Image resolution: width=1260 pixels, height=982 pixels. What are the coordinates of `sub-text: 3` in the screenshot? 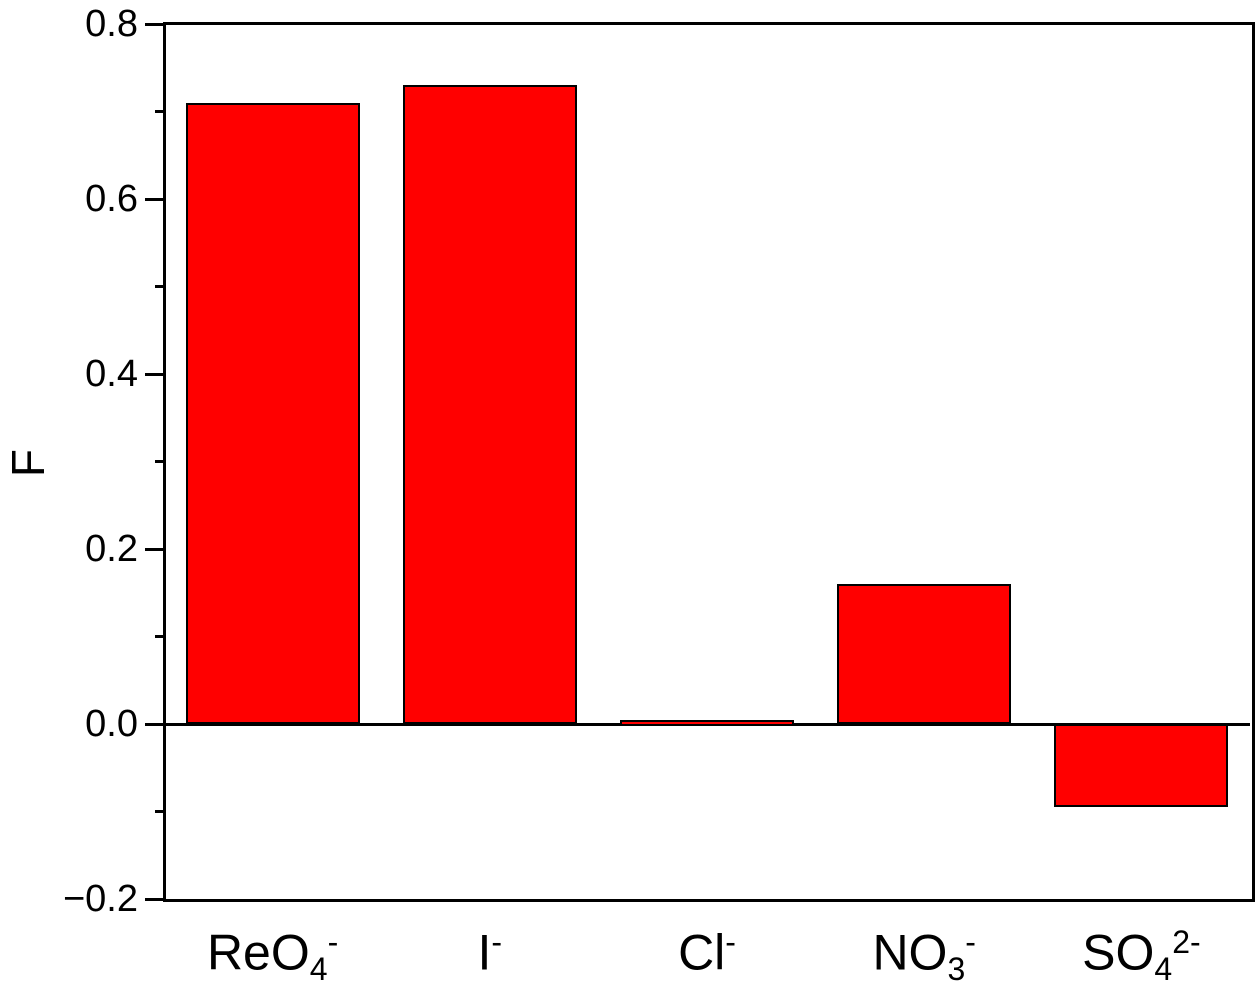 It's located at (956, 966).